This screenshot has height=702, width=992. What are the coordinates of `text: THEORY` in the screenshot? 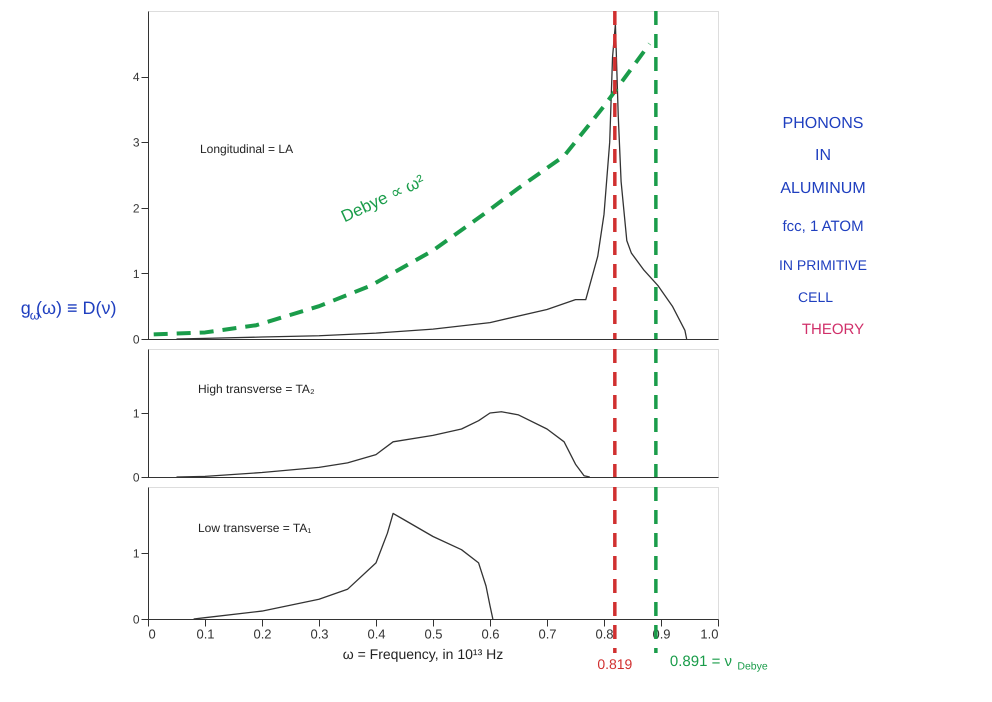 It's located at (833, 329).